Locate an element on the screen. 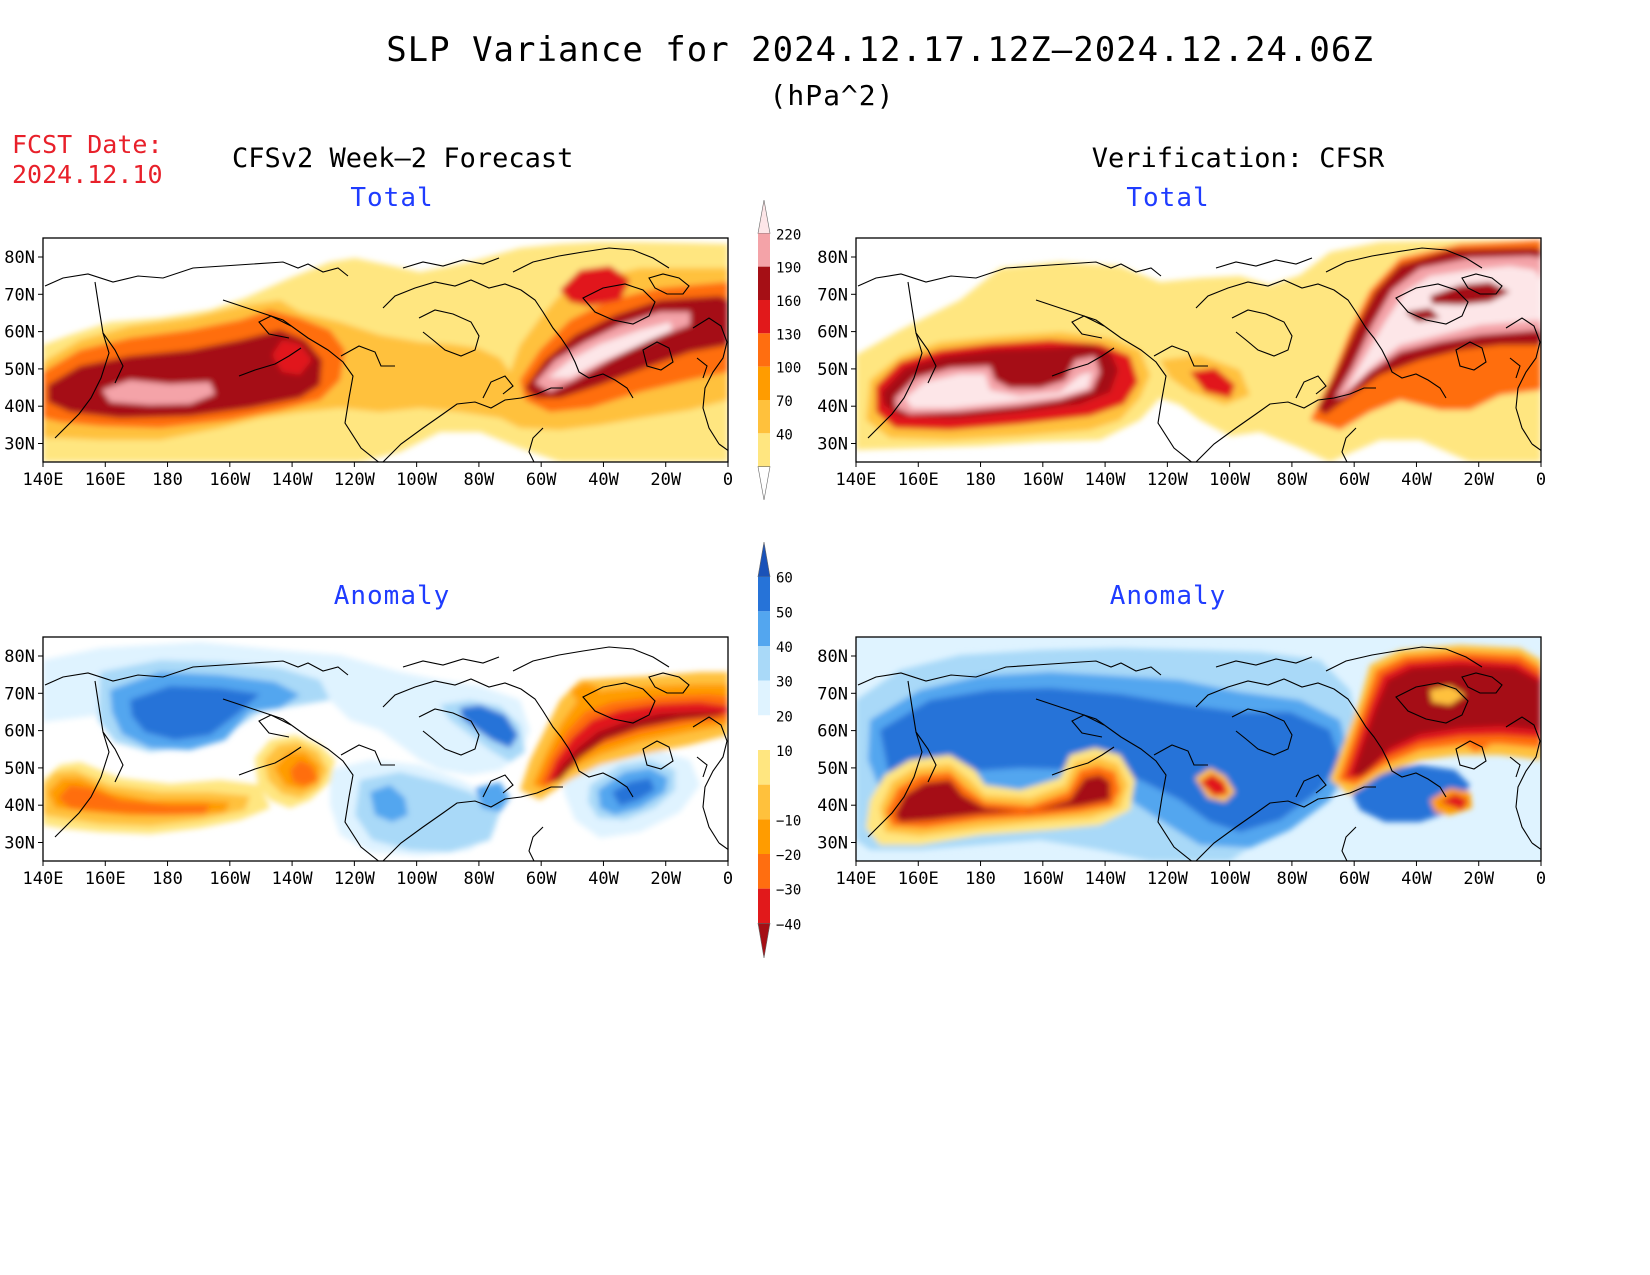  colorbar-total-label: 190 is located at coordinates (788, 269).